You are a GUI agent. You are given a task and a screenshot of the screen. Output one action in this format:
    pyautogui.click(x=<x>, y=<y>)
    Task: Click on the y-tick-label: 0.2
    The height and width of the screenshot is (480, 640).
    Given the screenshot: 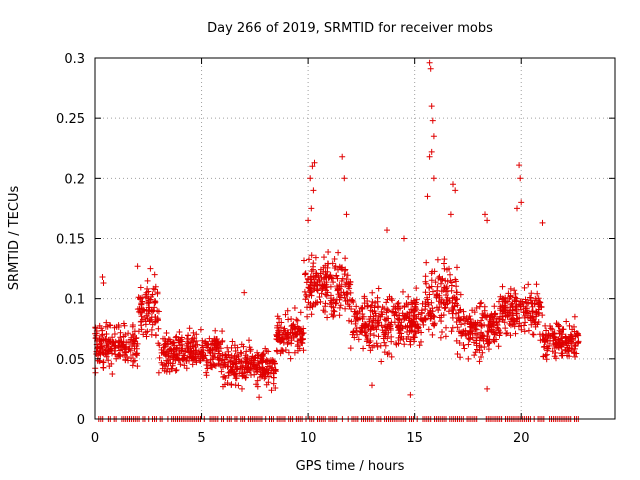 What is the action you would take?
    pyautogui.click(x=74, y=179)
    